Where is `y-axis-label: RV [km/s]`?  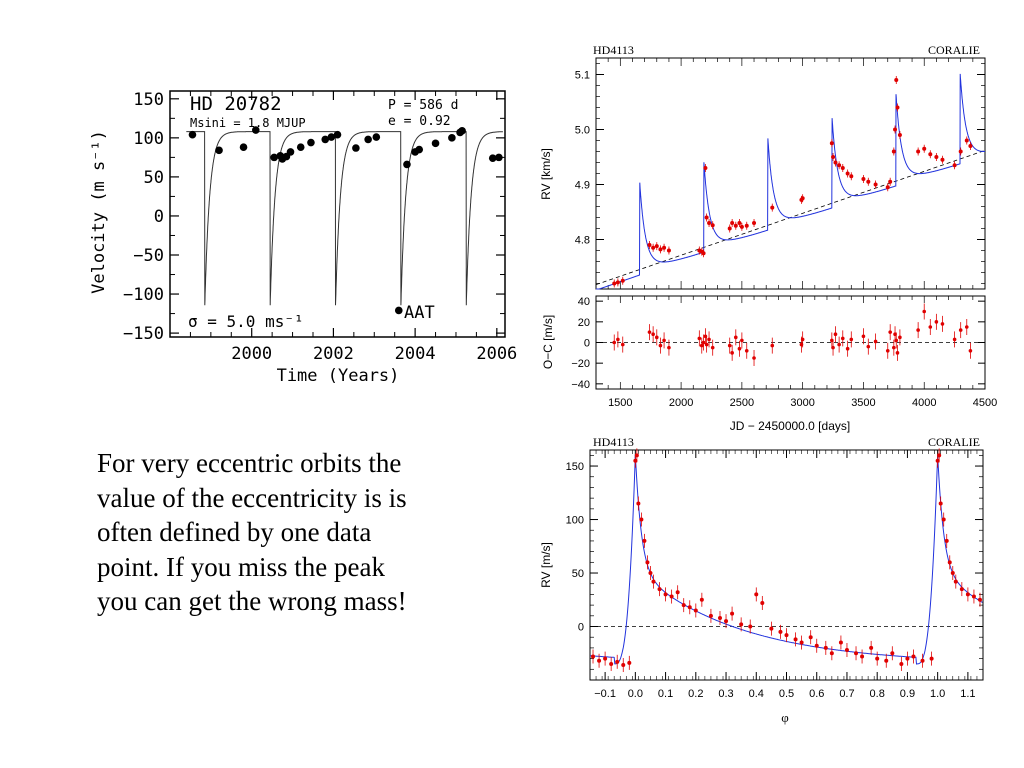
y-axis-label: RV [km/s] is located at coordinates (546, 174).